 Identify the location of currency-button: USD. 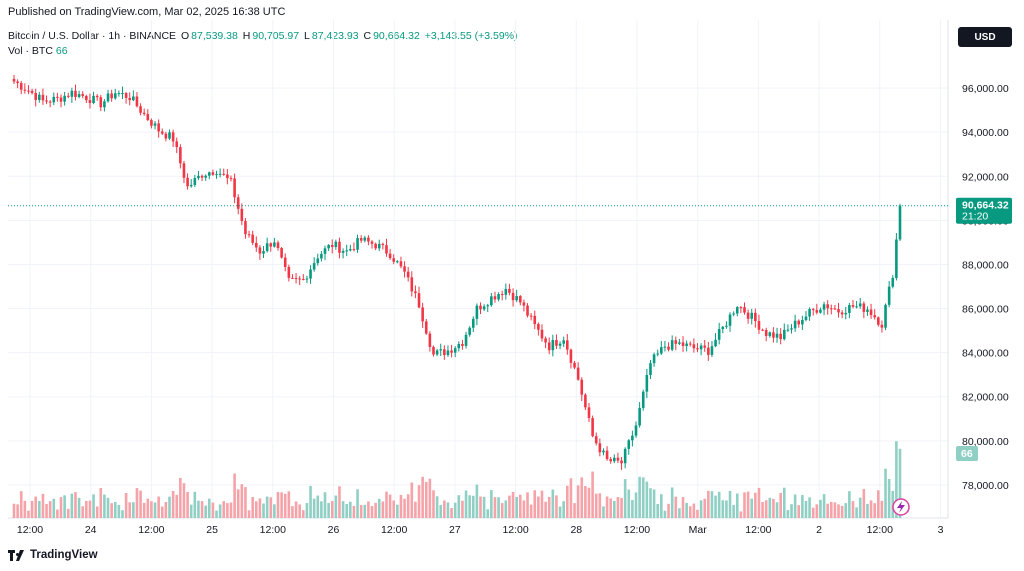
(985, 37).